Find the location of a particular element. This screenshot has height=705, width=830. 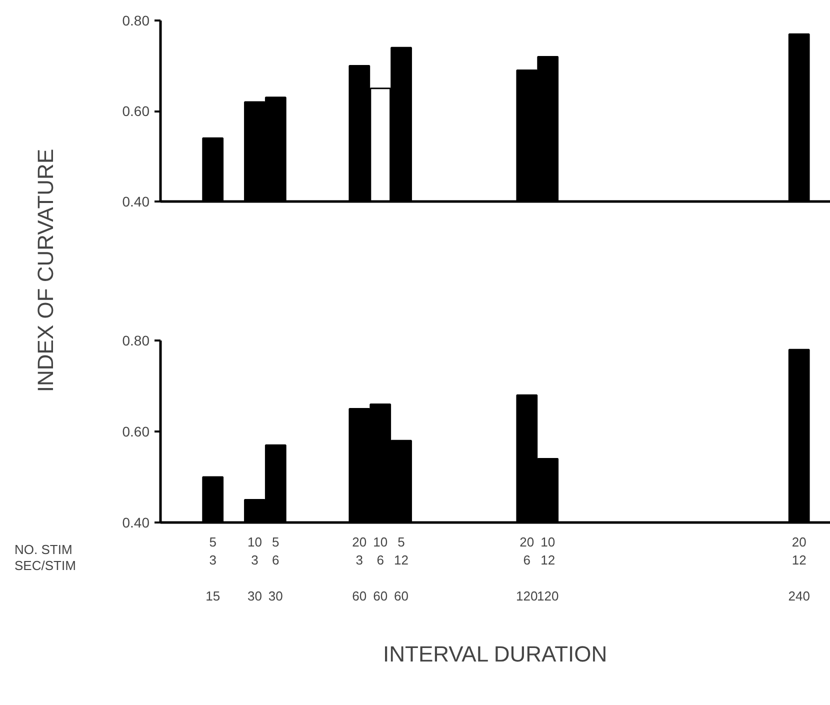

category-label: 20 3 60 is located at coordinates (359, 569).